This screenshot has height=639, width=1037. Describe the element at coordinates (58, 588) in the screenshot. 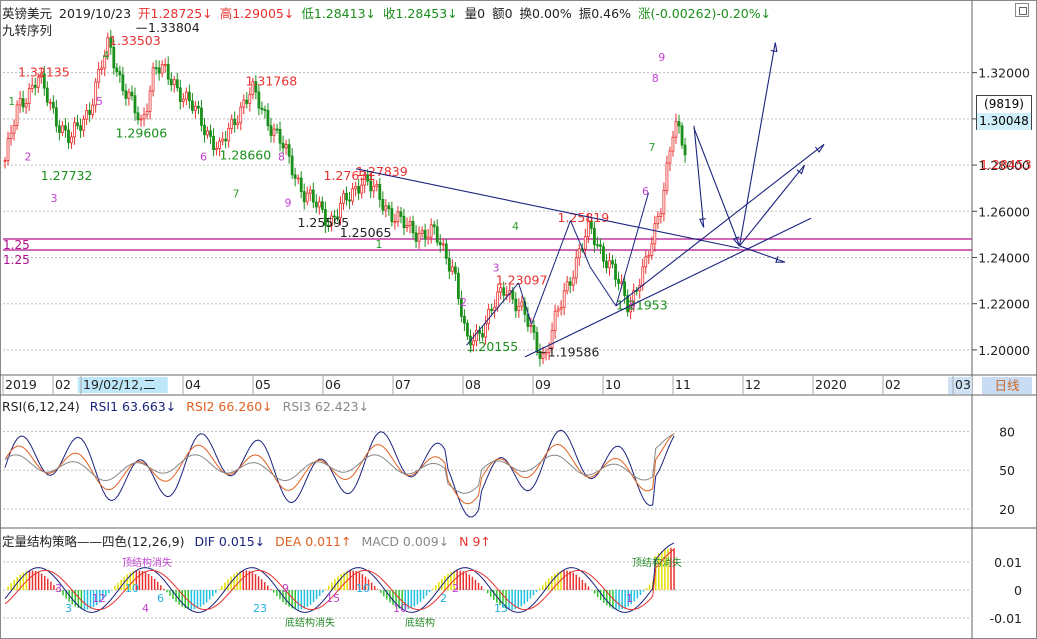

I see `macd-count-label: 3` at that location.